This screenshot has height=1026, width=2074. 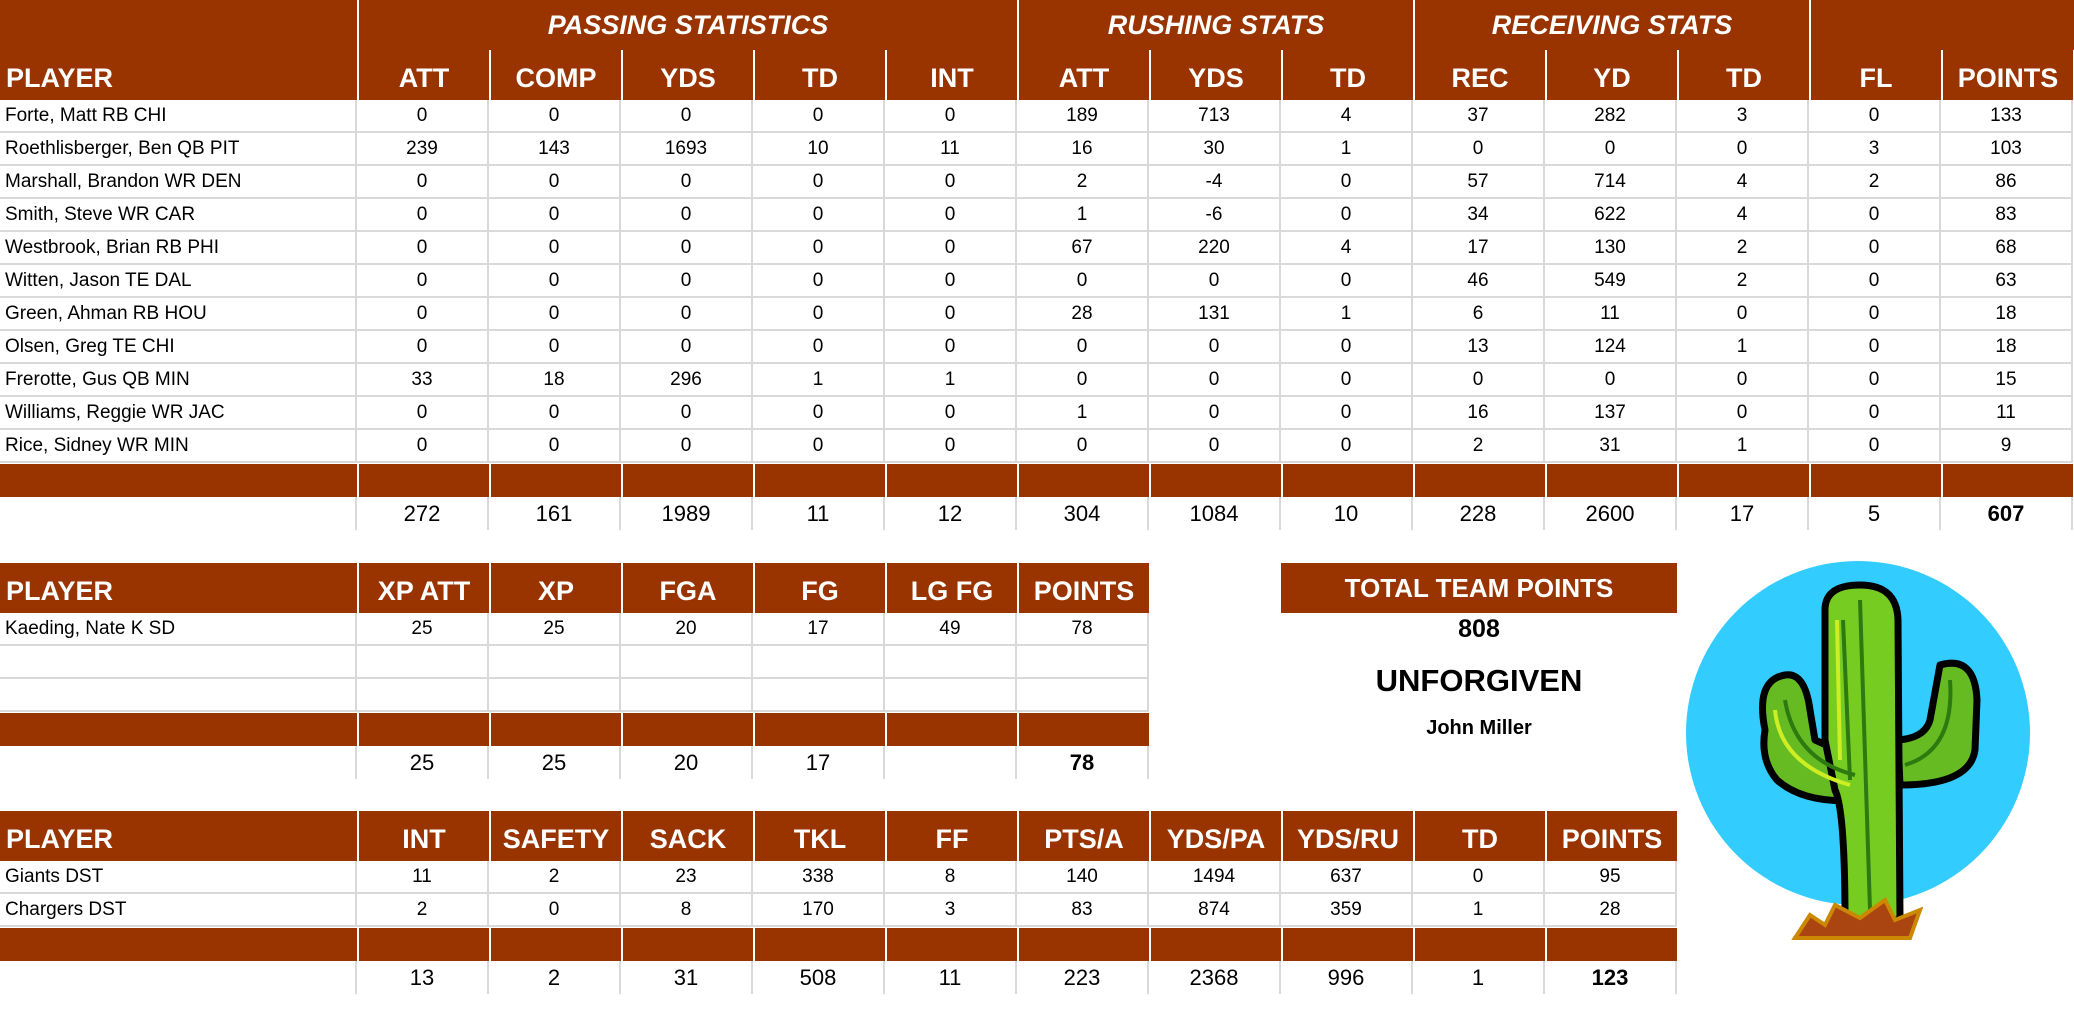 I want to click on kicker-col-header: XP, so click(x=556, y=588).